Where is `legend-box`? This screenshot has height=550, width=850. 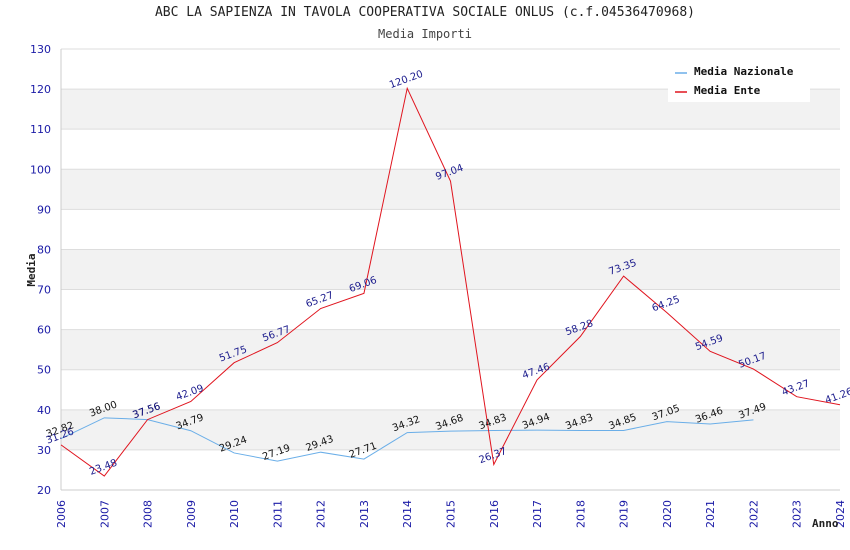
legend-box is located at coordinates (739, 80).